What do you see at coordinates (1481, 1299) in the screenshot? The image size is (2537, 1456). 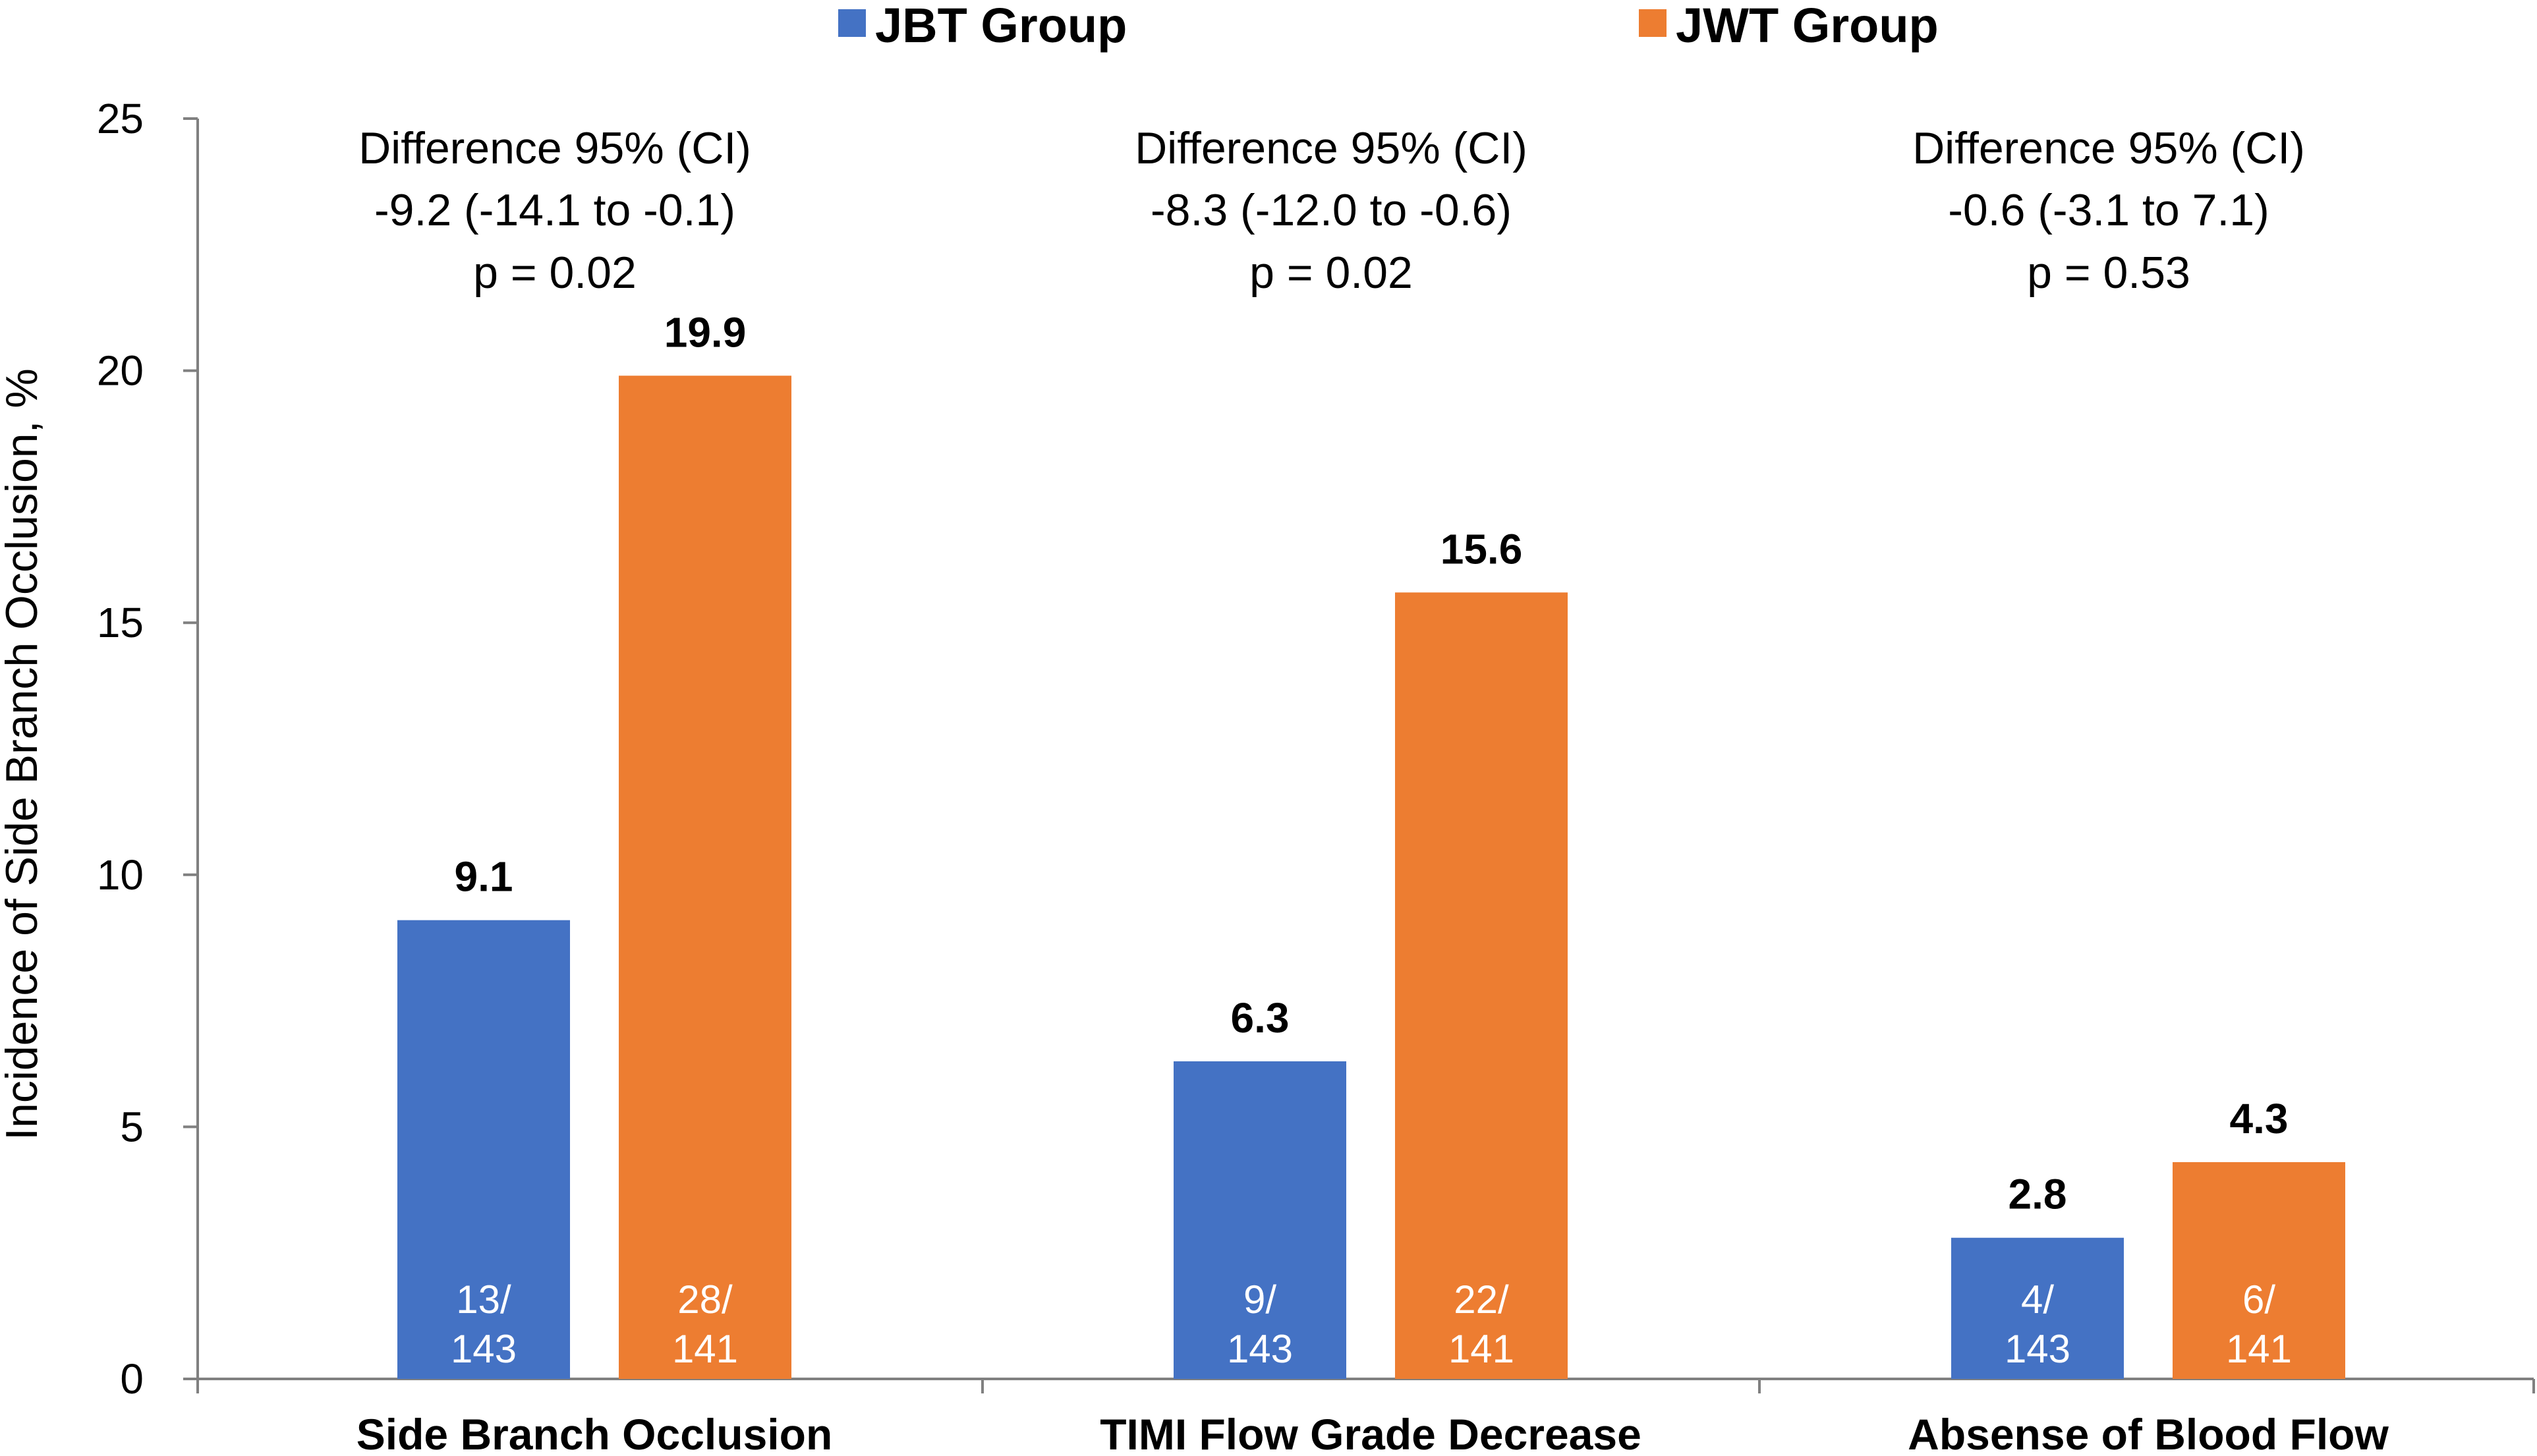 I see `bar-count-numerator: 22/` at bounding box center [1481, 1299].